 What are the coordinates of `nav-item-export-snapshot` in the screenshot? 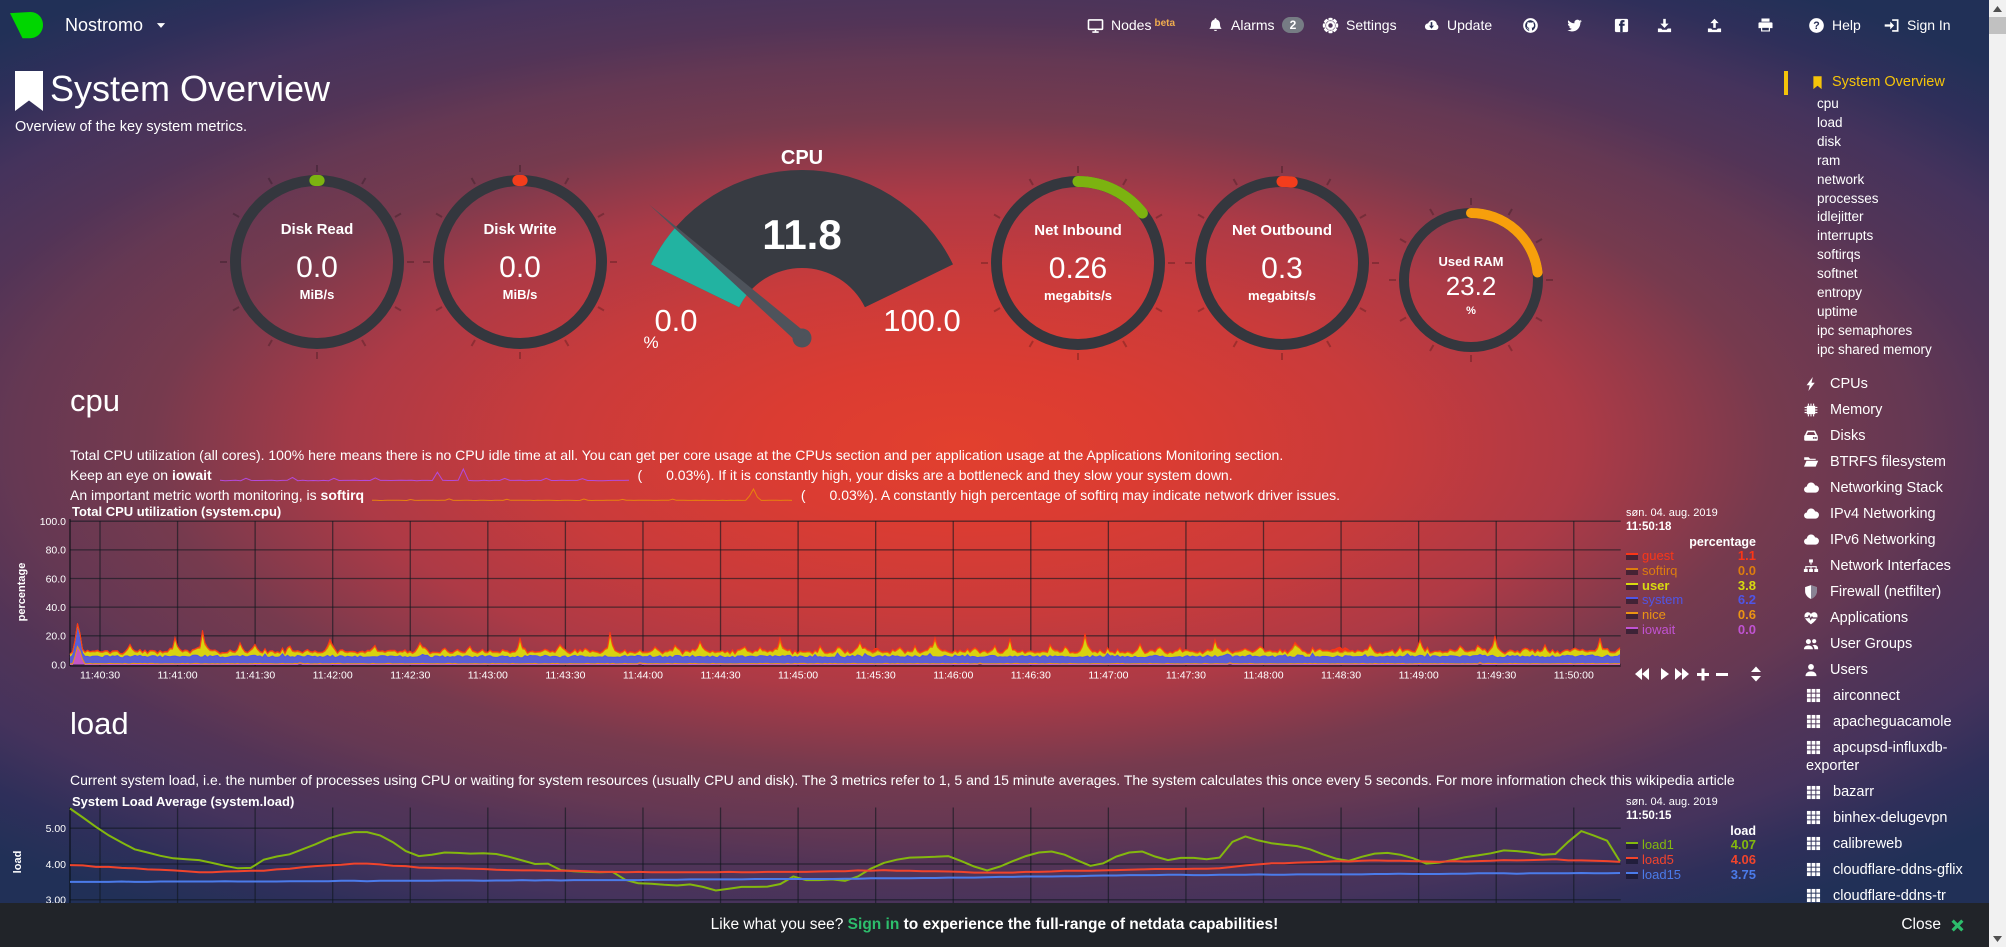 It's located at (1714, 25).